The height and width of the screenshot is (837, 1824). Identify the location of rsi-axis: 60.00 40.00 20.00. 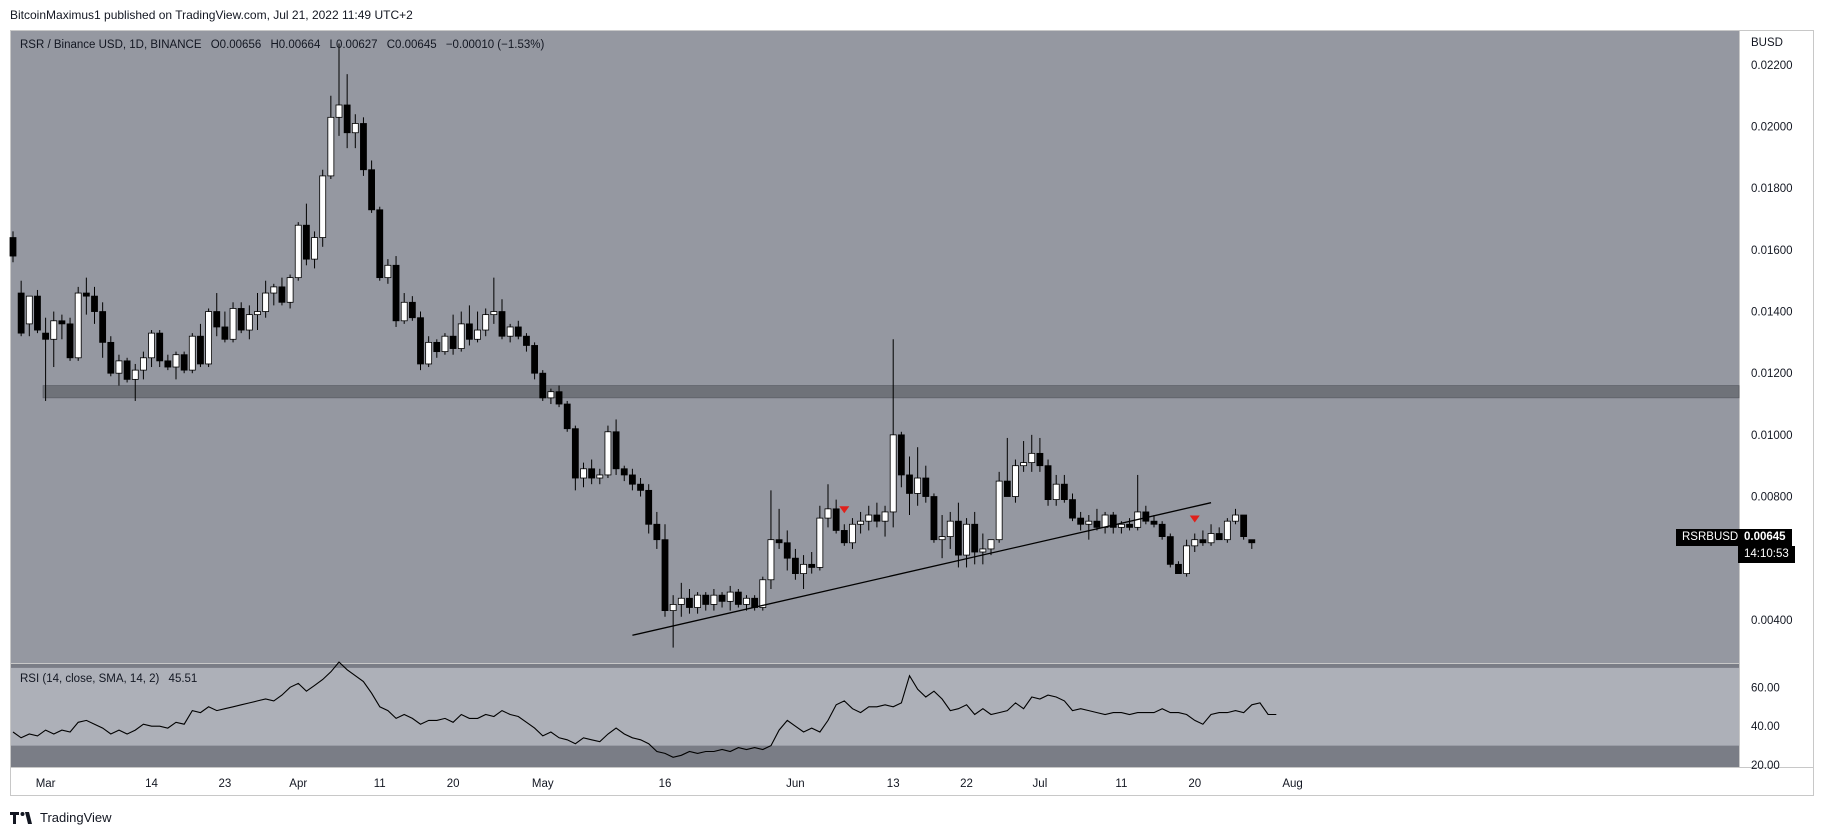
(1765, 727).